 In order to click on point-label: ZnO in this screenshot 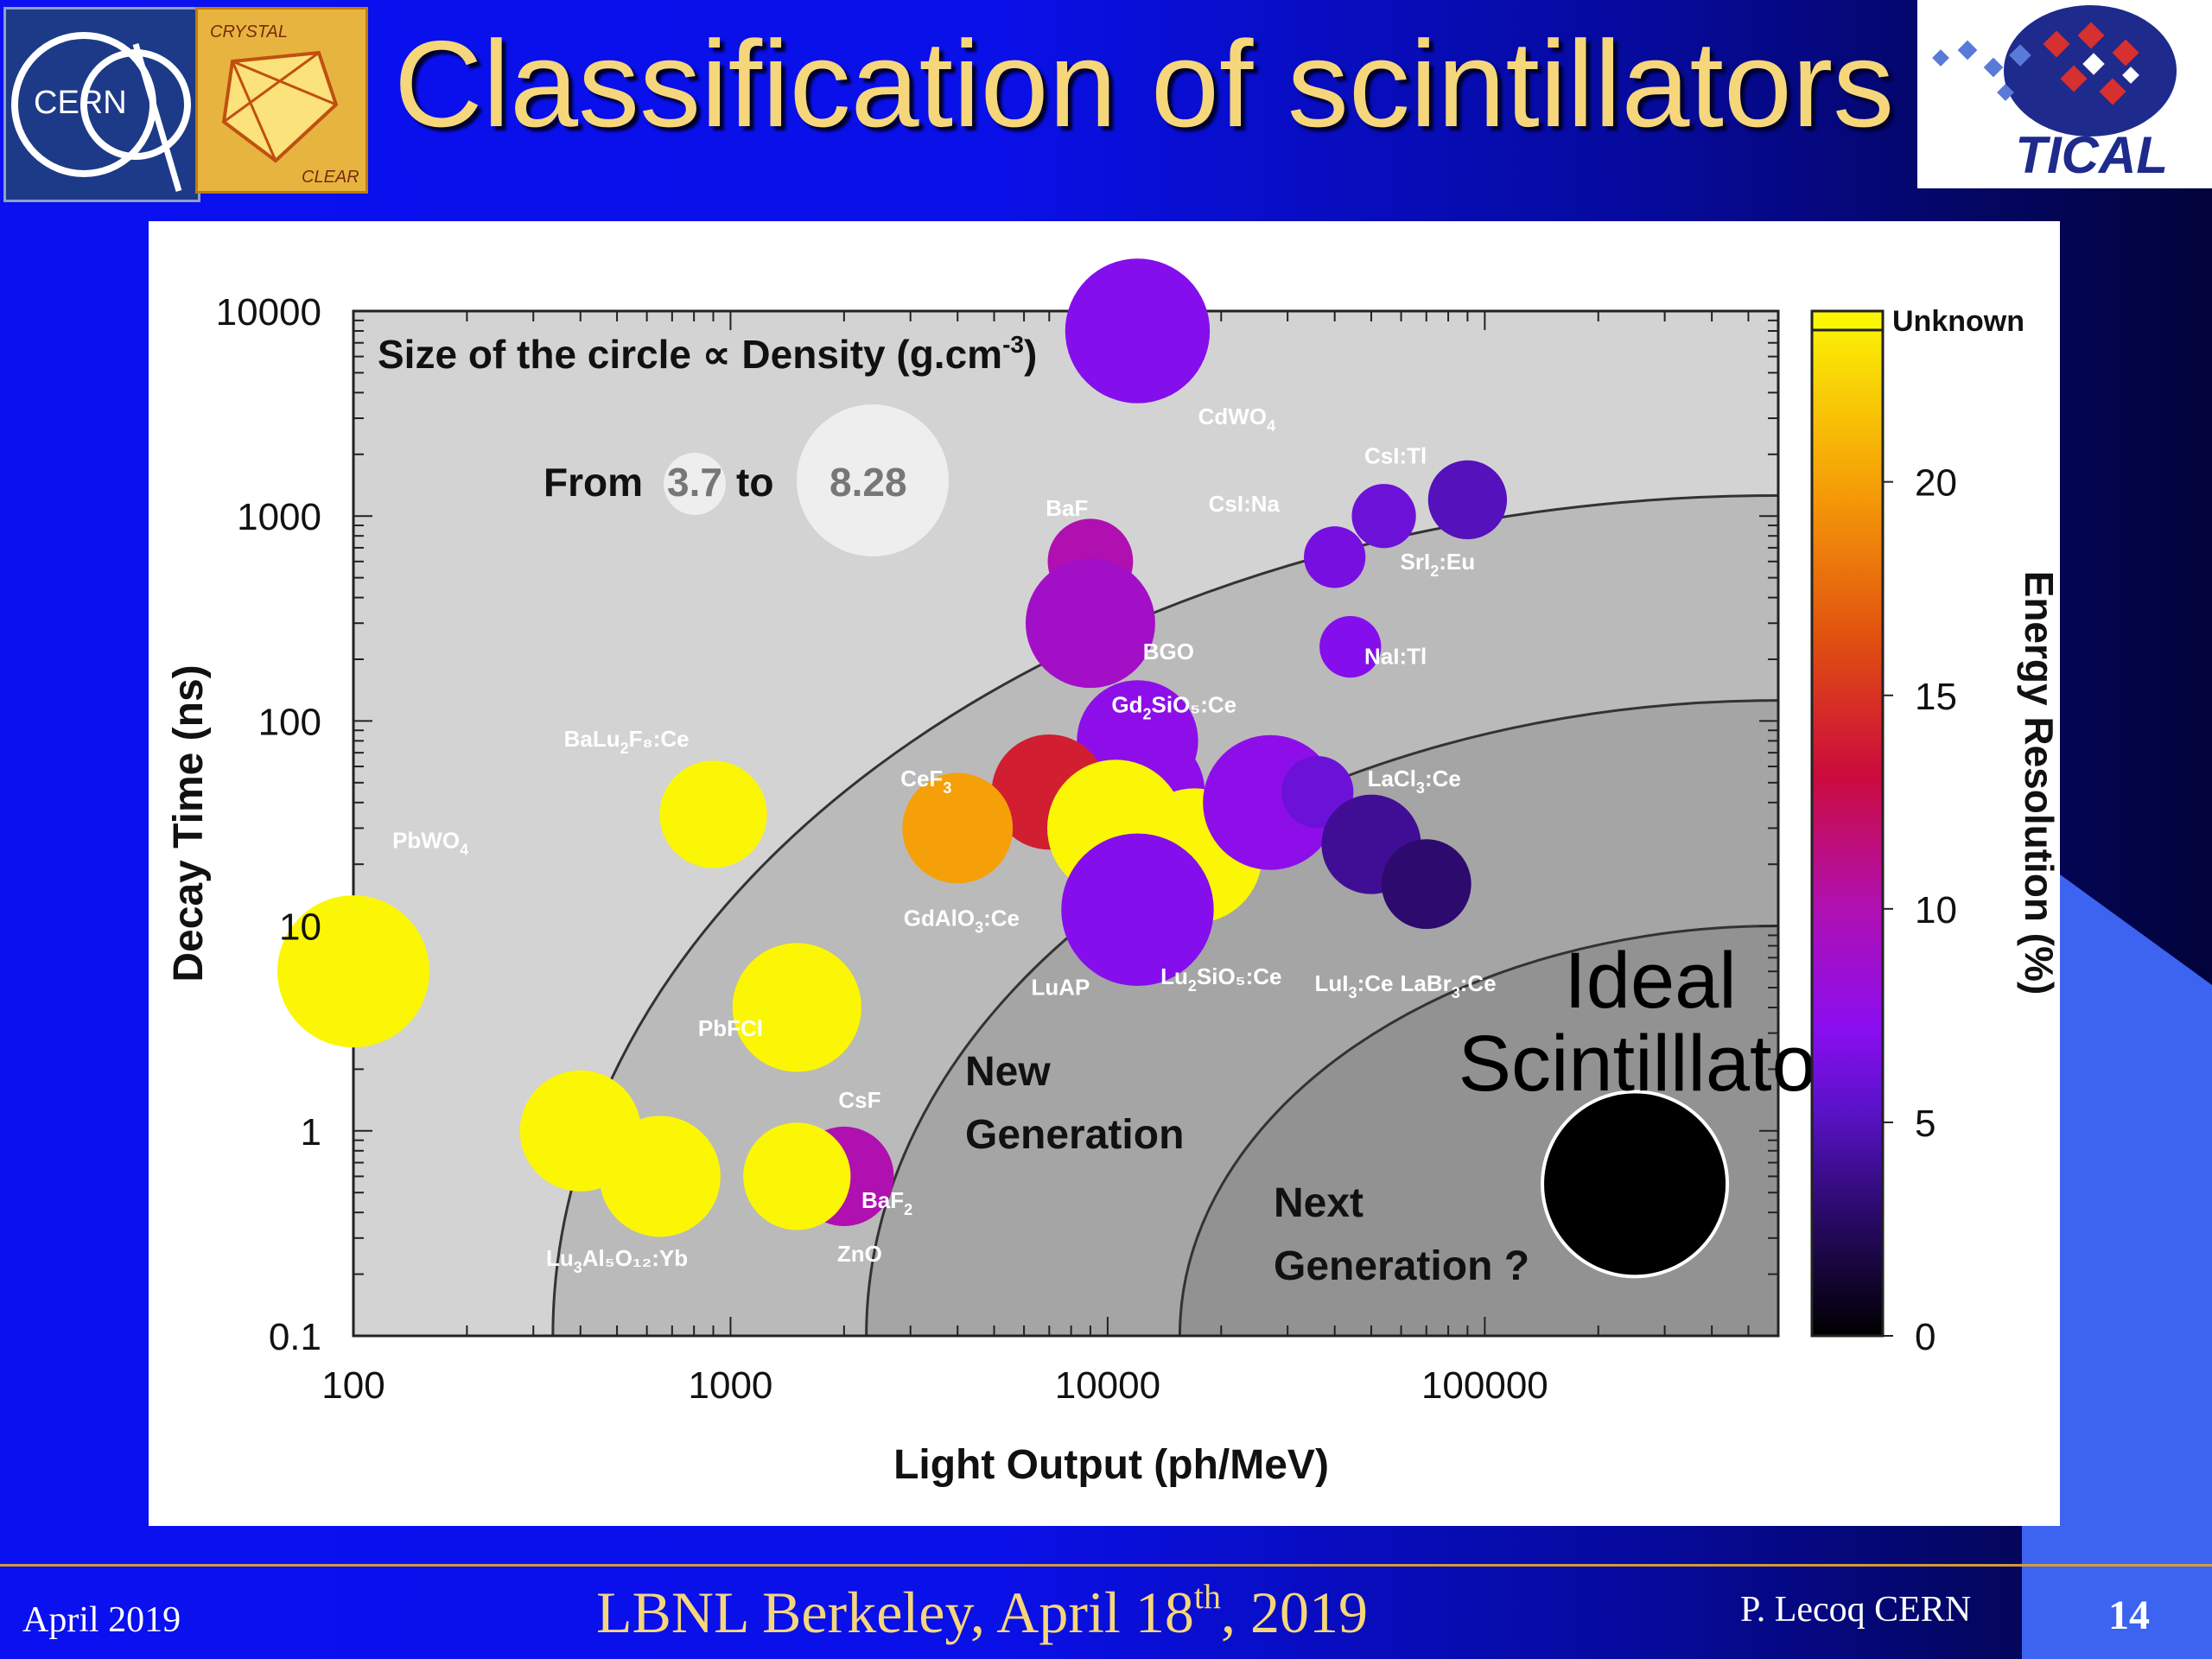, I will do `click(859, 1254)`.